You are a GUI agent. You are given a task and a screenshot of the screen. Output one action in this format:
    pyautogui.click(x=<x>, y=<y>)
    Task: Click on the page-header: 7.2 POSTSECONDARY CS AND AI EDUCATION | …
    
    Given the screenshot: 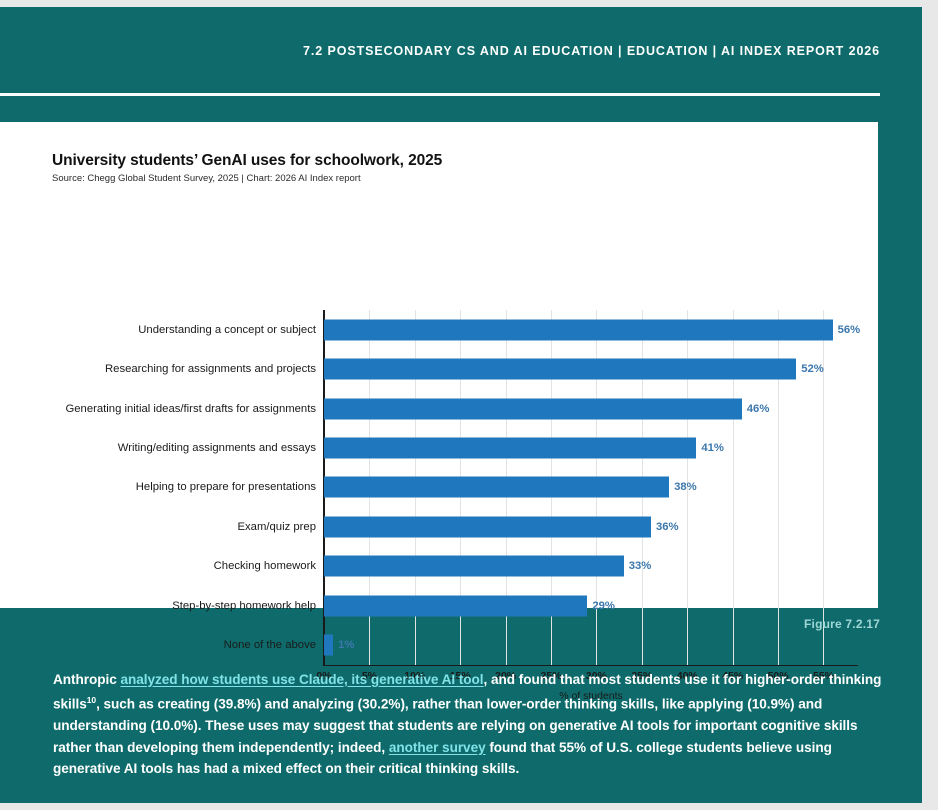 What is the action you would take?
    pyautogui.click(x=461, y=51)
    